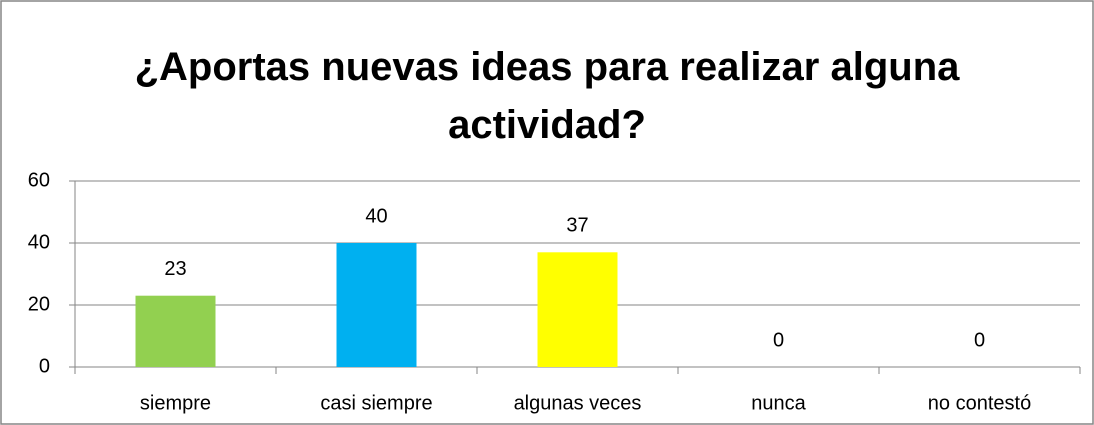  I want to click on x-tick-label: casi siempre, so click(376, 403).